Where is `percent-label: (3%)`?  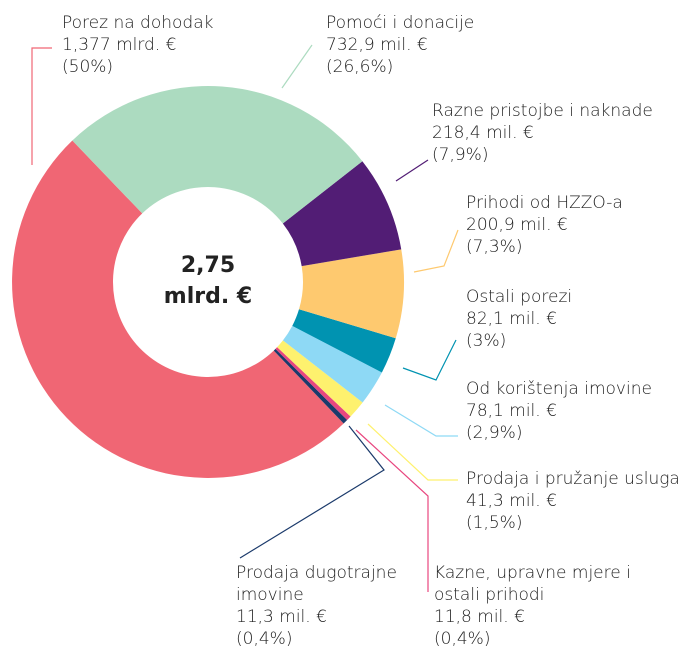 percent-label: (3%) is located at coordinates (486, 341).